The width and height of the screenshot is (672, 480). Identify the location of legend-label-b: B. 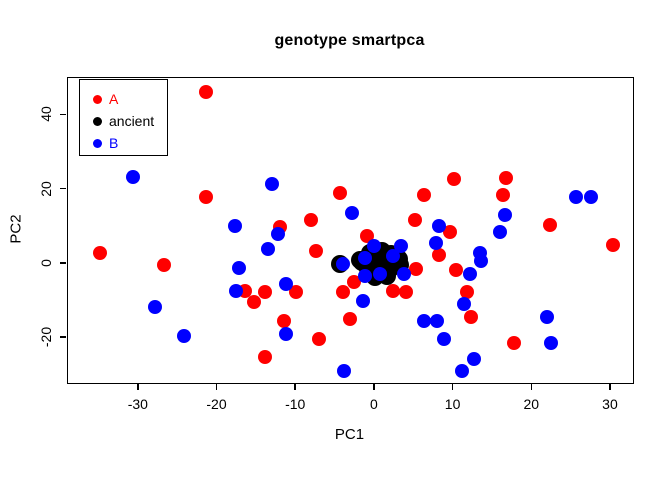
(114, 143).